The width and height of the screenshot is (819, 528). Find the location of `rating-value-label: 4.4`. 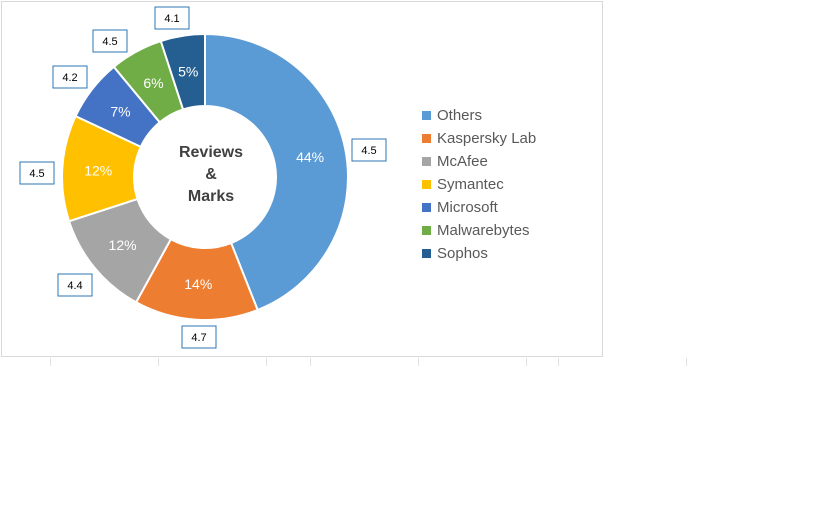

rating-value-label: 4.4 is located at coordinates (74, 286).